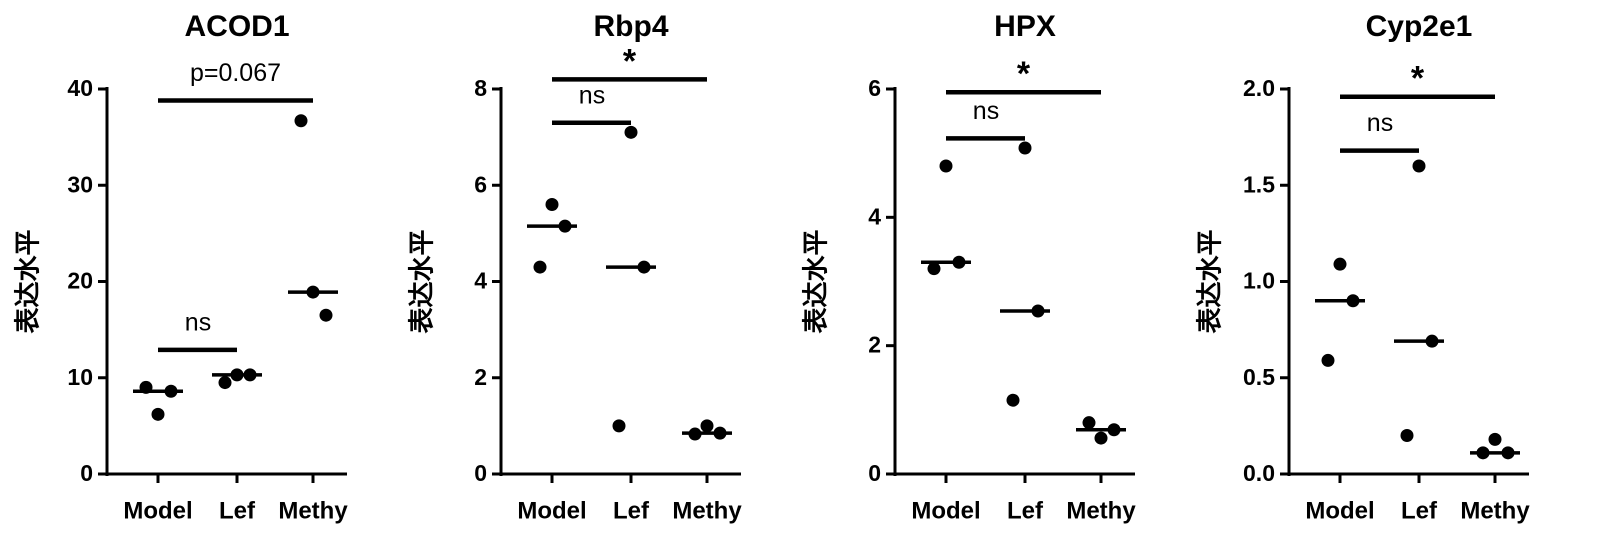  What do you see at coordinates (1259, 377) in the screenshot?
I see `y-tick-label: 0.5` at bounding box center [1259, 377].